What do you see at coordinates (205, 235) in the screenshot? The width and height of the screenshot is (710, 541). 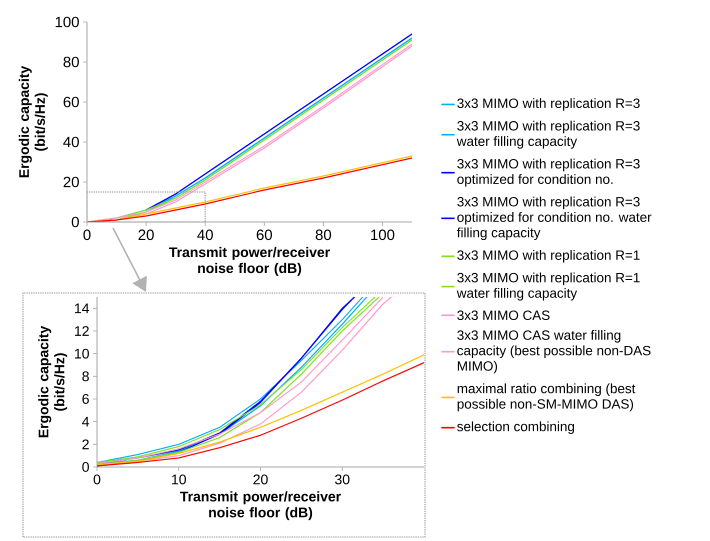 I see `x-tick-label: 40` at bounding box center [205, 235].